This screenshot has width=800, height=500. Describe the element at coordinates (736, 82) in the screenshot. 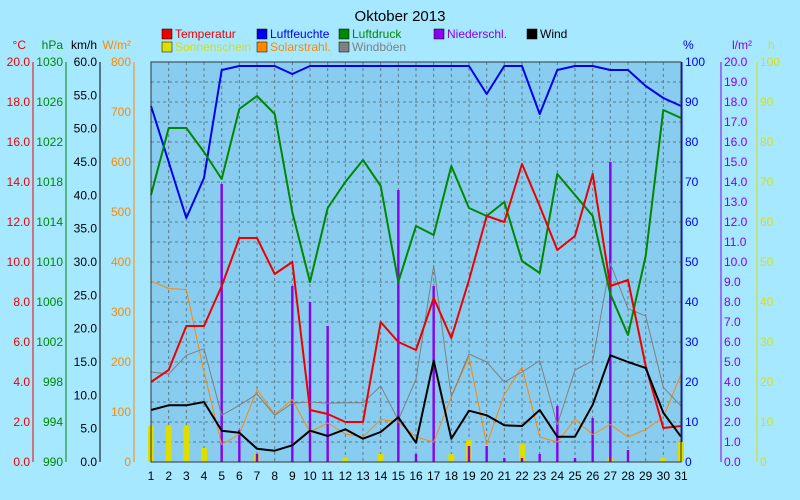

I see `axis-tick-label: 19.0` at that location.